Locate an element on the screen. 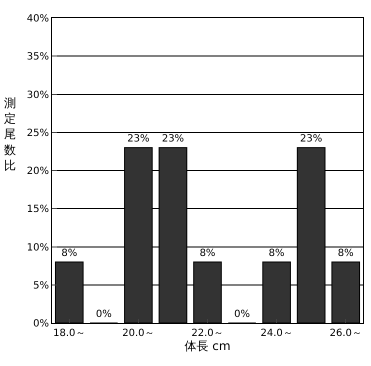  x-tick-label: 20.0～ is located at coordinates (138, 333).